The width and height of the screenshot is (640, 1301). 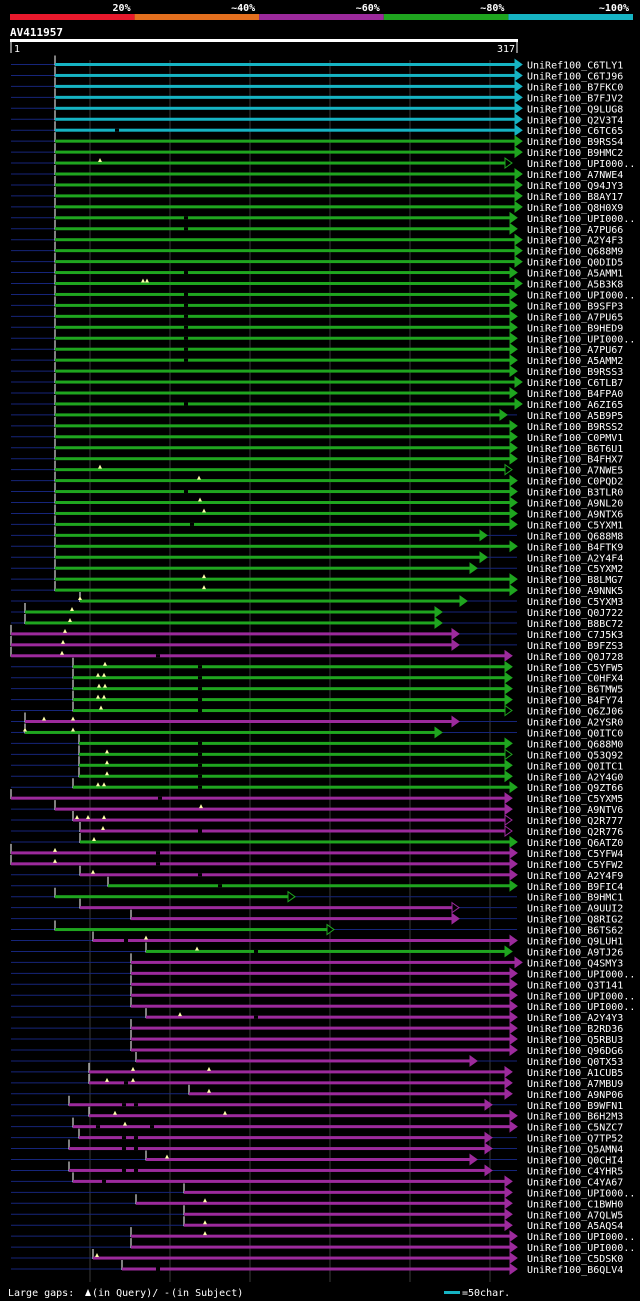 I want to click on hit-label: UniRef100_Q0ITC0, so click(x=575, y=733).